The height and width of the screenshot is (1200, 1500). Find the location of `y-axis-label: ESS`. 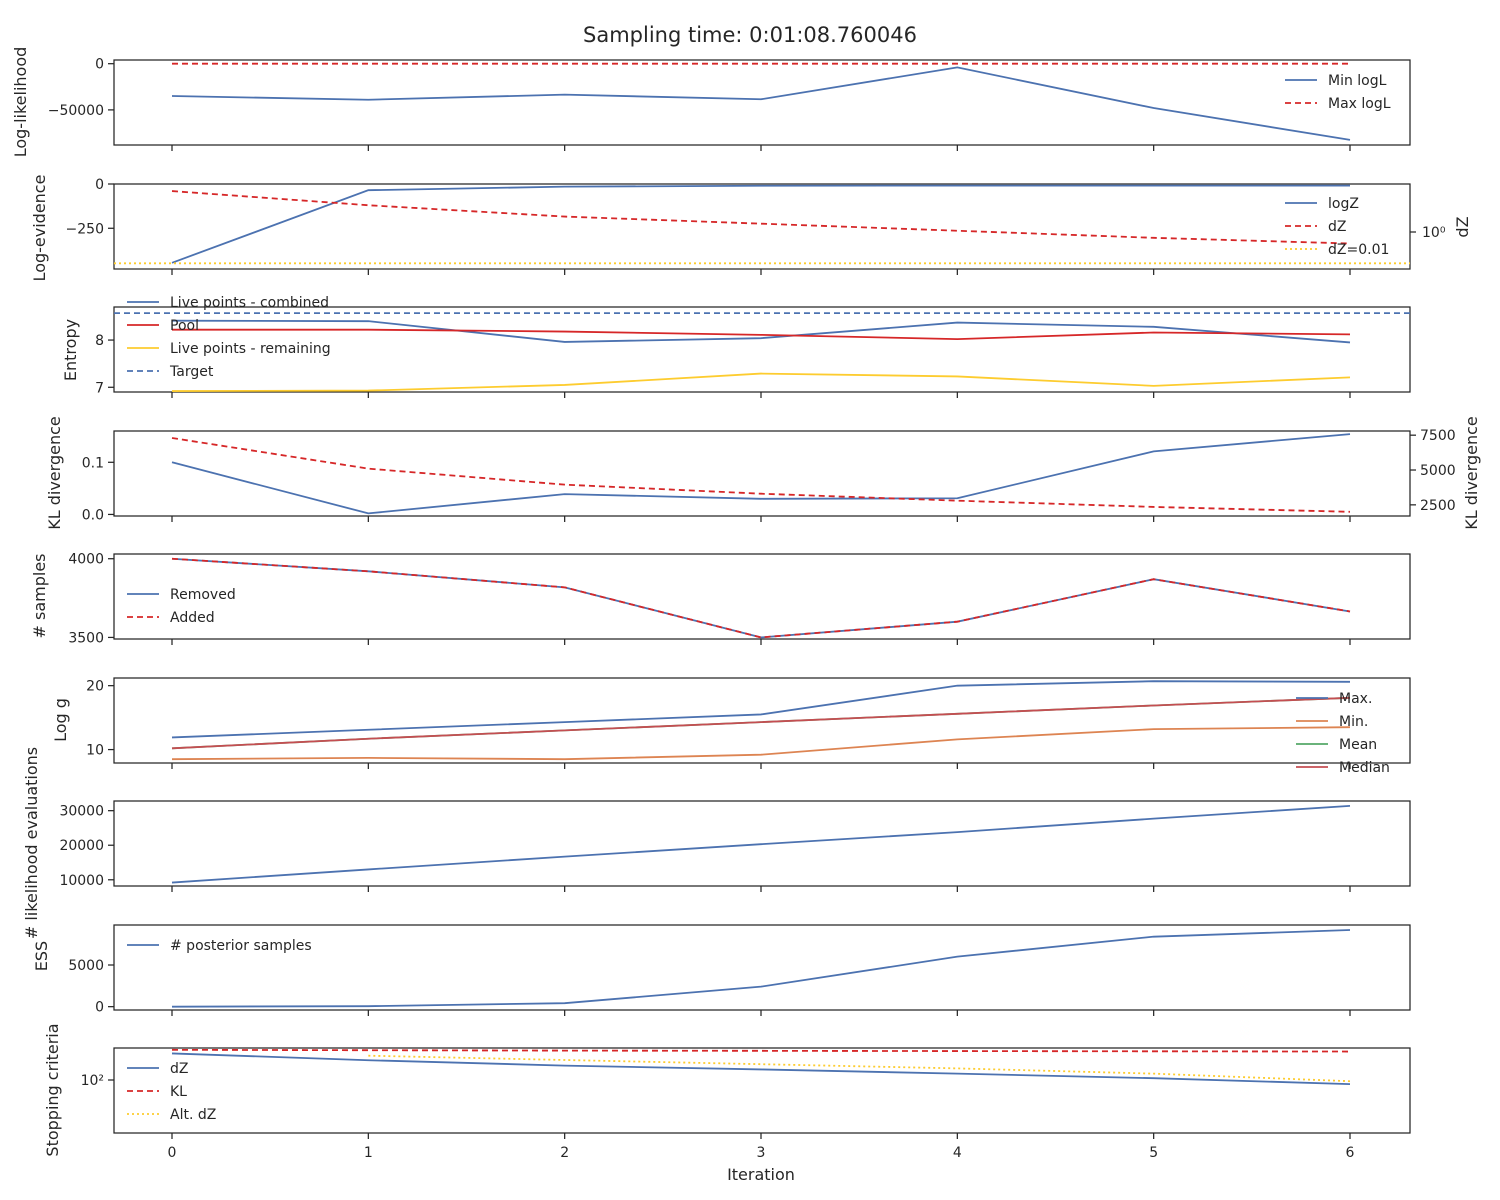

y-axis-label: ESS is located at coordinates (41, 956).